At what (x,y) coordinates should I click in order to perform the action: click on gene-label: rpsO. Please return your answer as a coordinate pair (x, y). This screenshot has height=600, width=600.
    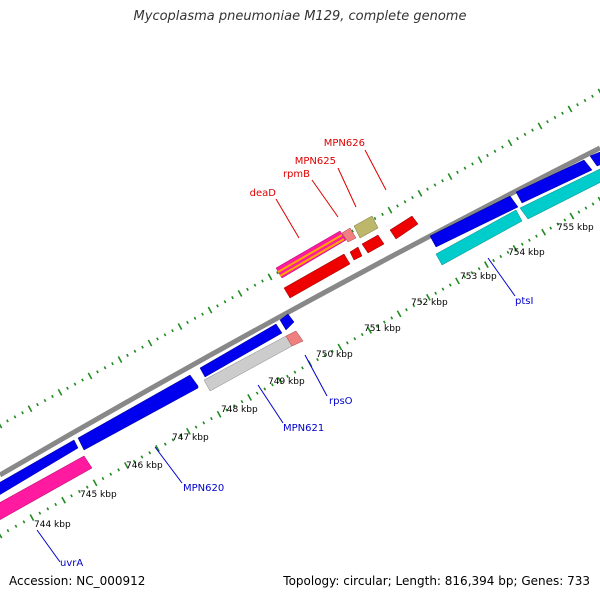
    Looking at the image, I should click on (341, 401).